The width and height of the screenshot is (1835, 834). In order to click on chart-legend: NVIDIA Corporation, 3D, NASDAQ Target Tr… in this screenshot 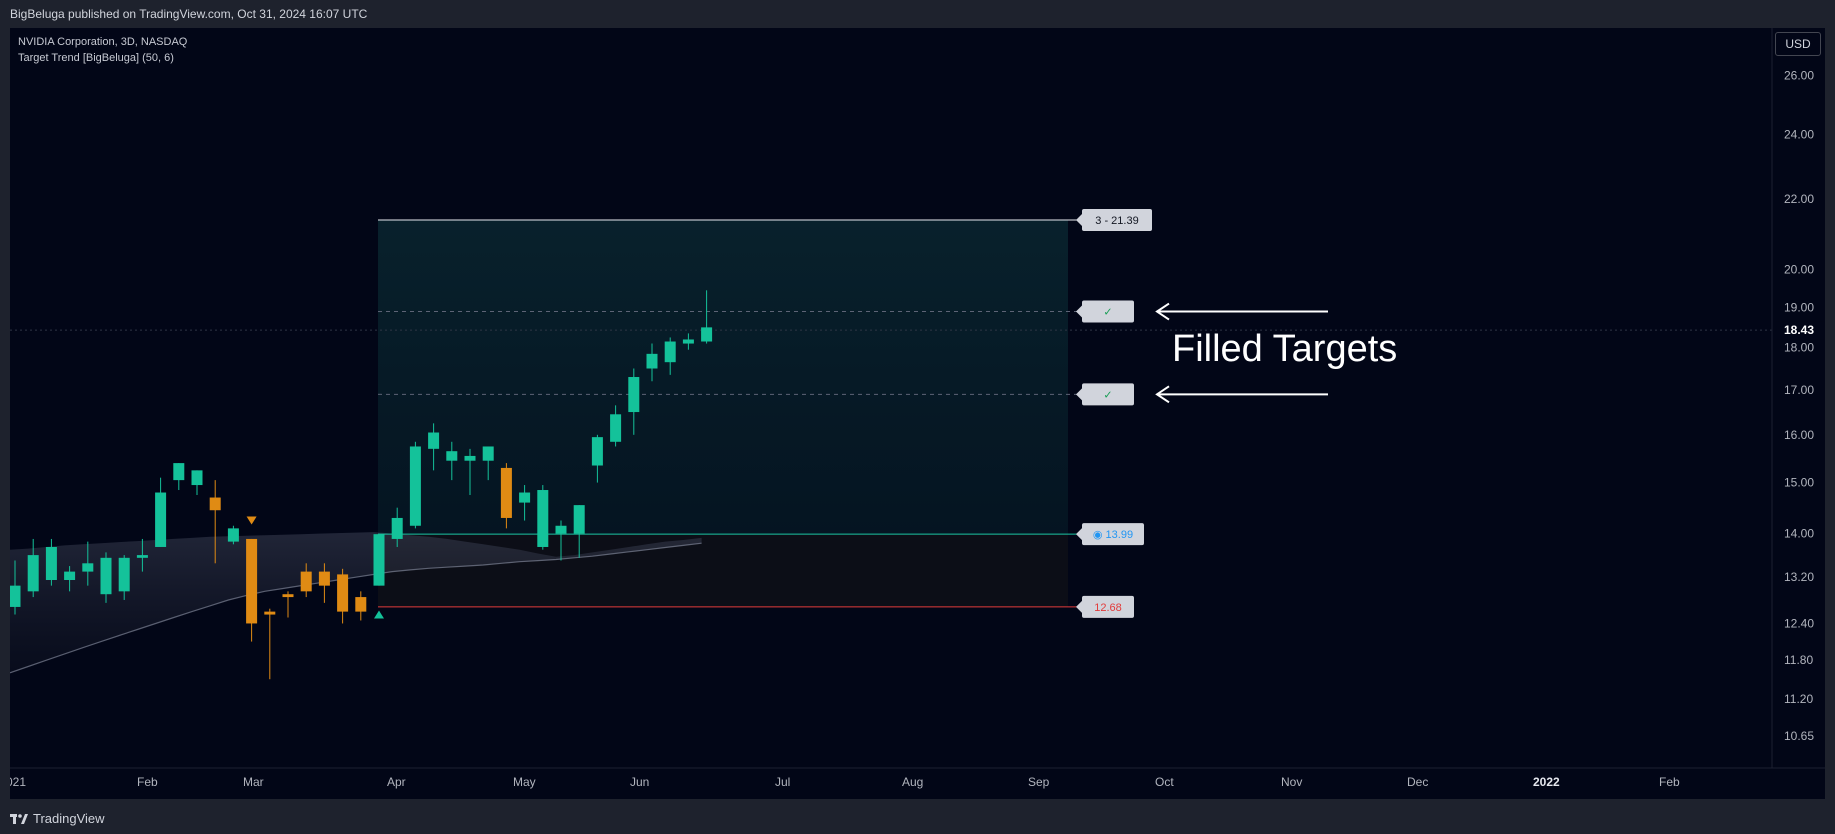, I will do `click(102, 50)`.